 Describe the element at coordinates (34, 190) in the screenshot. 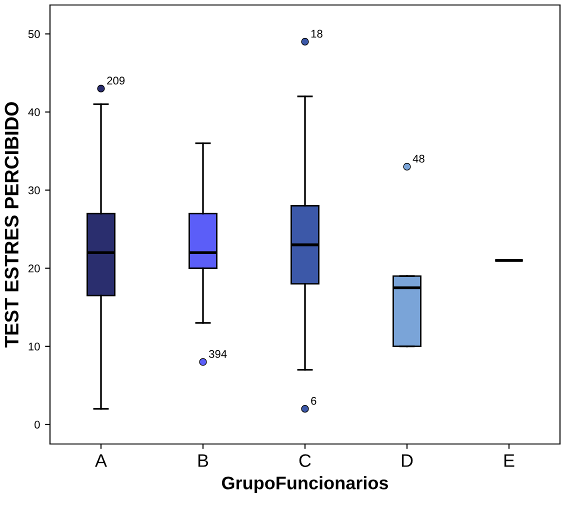

I see `y-tick-label: 30` at that location.